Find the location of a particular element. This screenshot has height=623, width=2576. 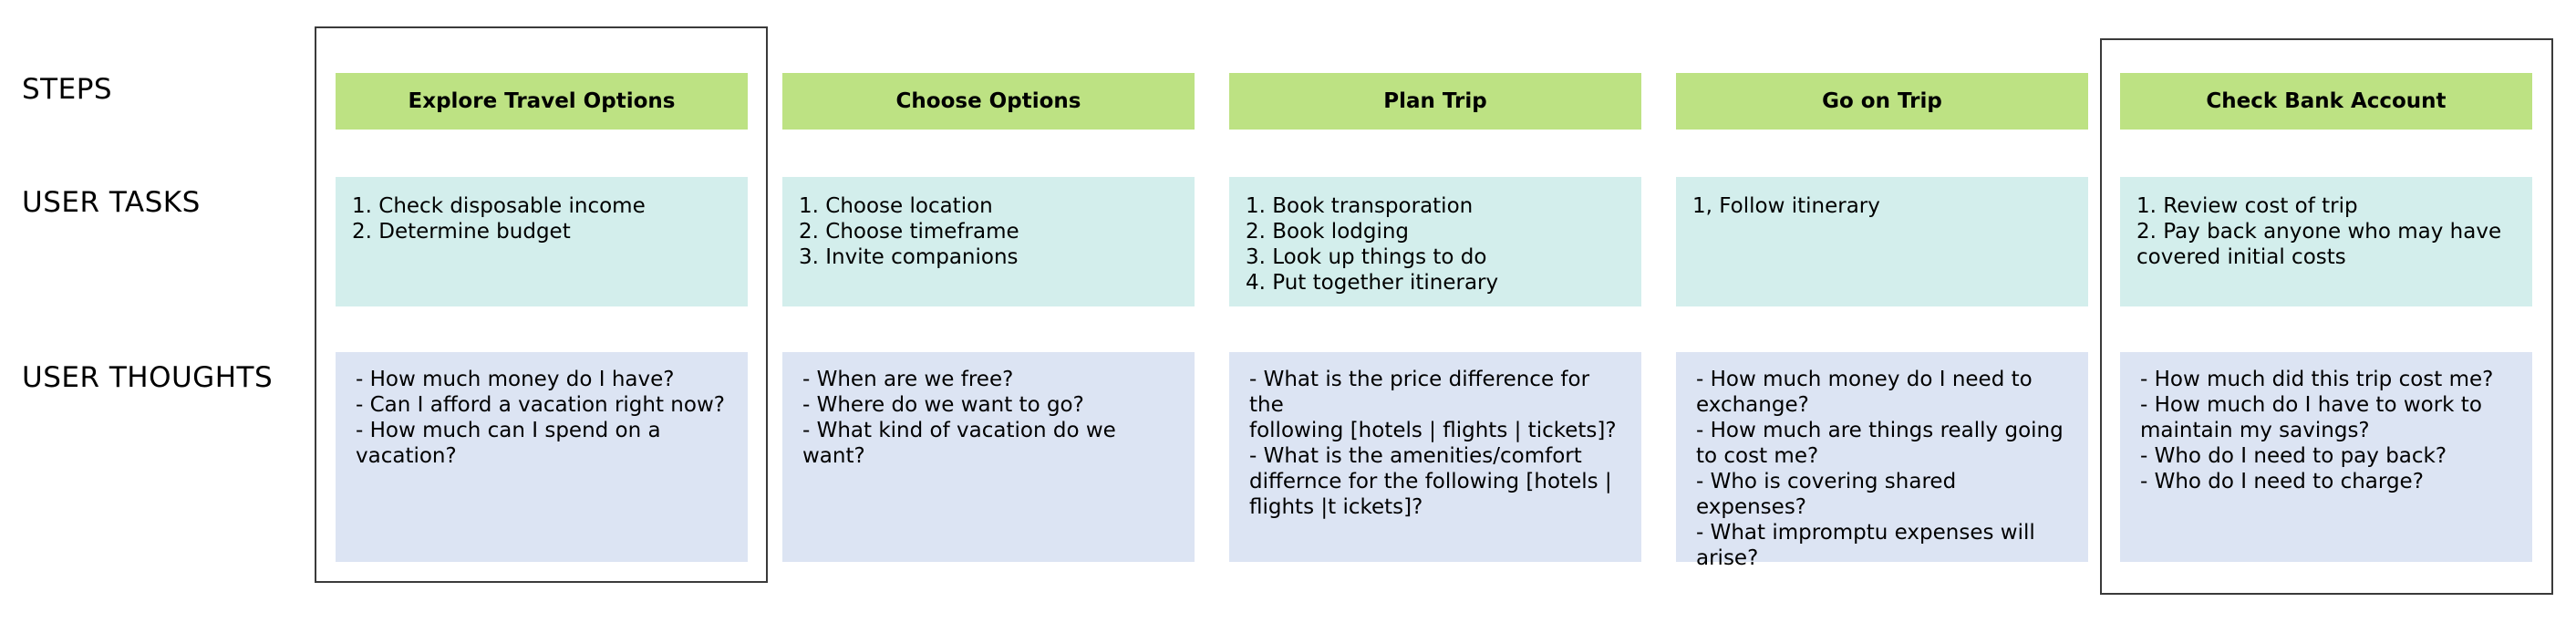

step-label: Go on Trip is located at coordinates (1882, 101).